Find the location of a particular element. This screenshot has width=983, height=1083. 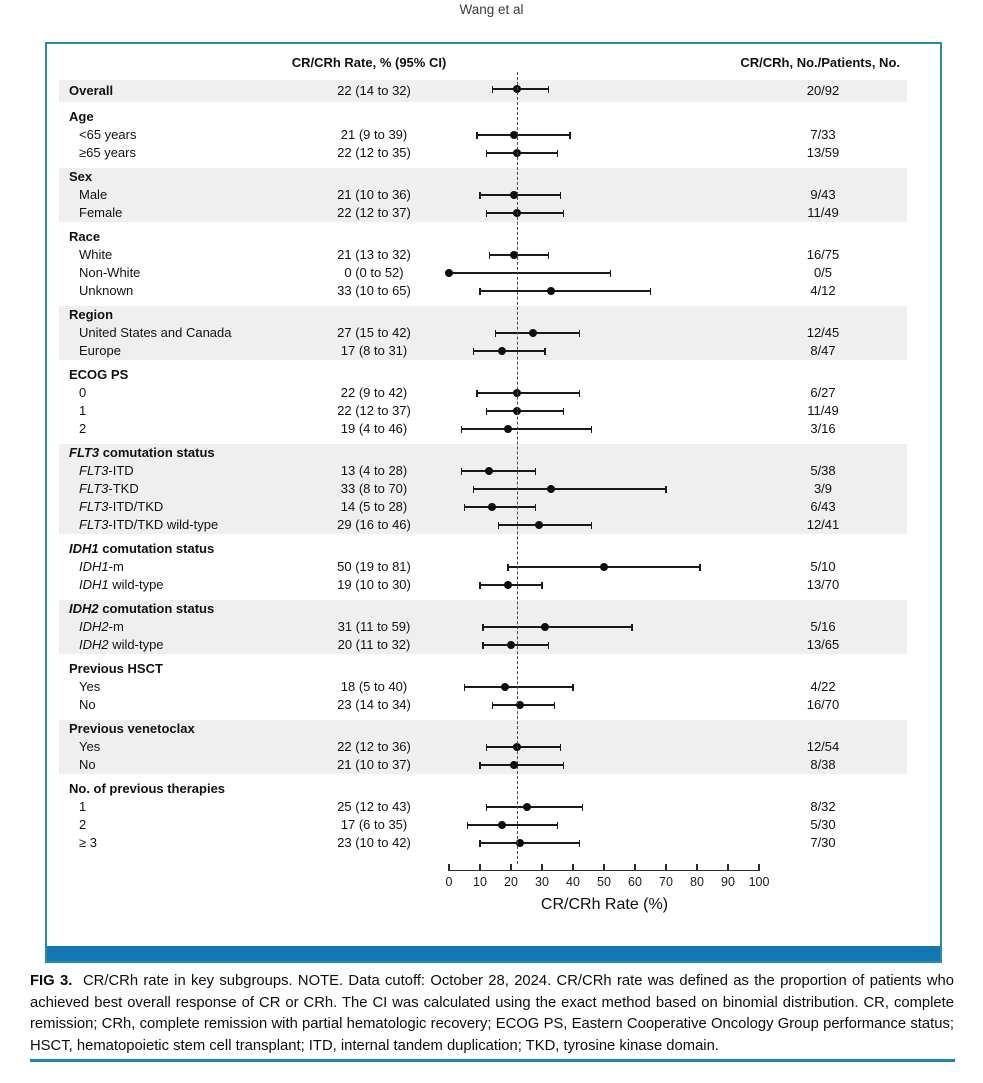

group-header-row: IDH1 comutation status is located at coordinates (483, 549).